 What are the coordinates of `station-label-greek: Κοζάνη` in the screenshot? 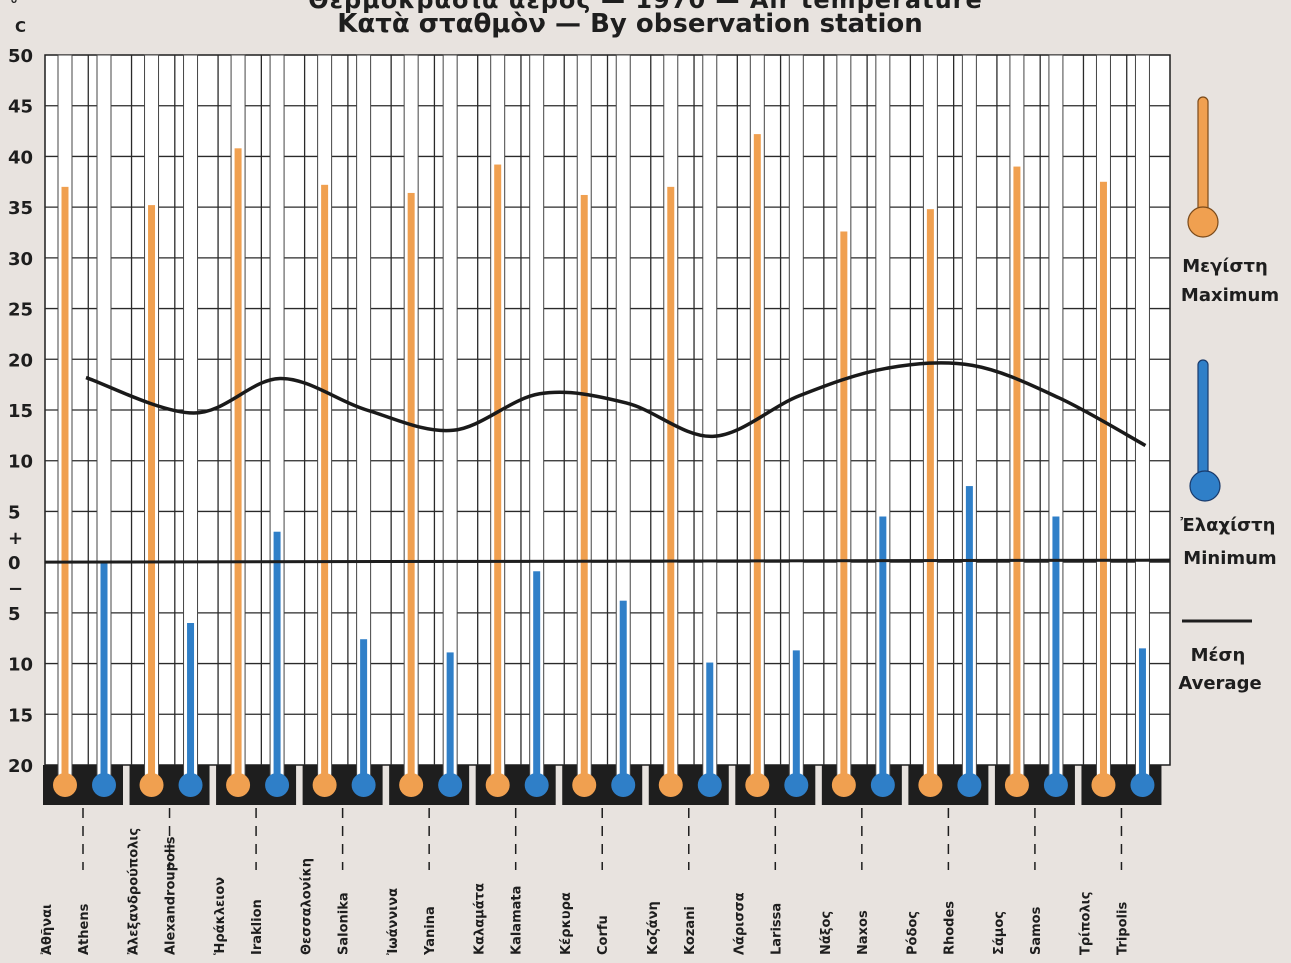 It's located at (653, 928).